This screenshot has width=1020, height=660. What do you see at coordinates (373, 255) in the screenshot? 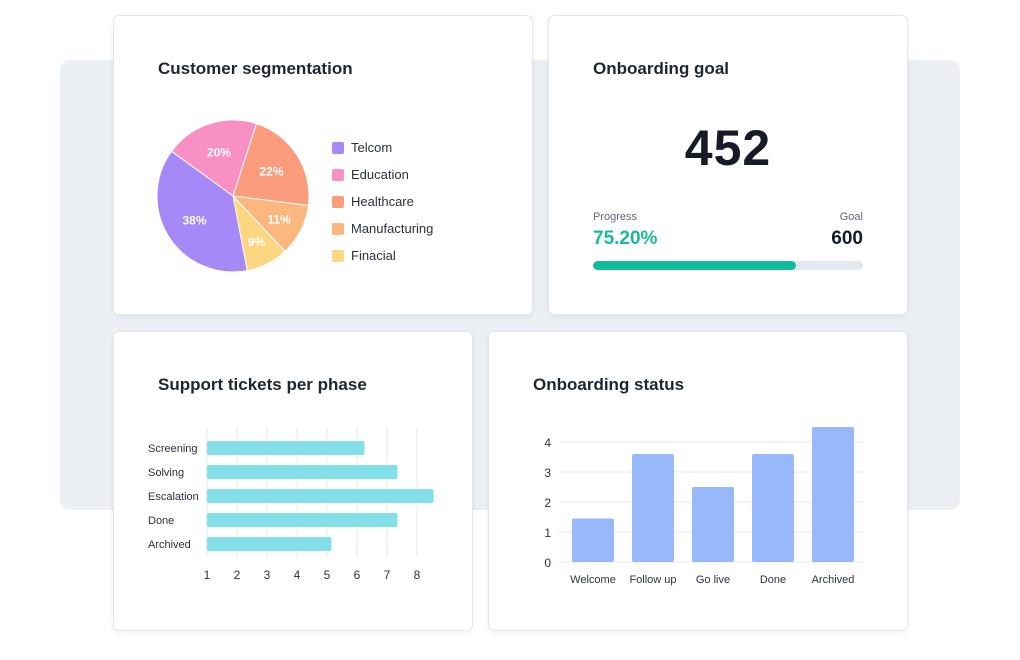
I see `legend-label: Finacial` at bounding box center [373, 255].